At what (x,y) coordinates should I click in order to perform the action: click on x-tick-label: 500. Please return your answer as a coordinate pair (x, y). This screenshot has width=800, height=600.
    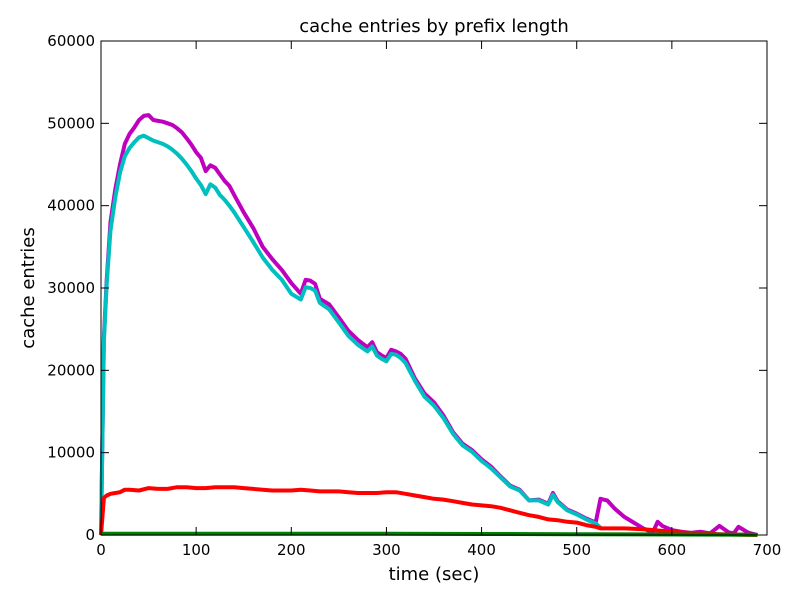
    Looking at the image, I should click on (576, 550).